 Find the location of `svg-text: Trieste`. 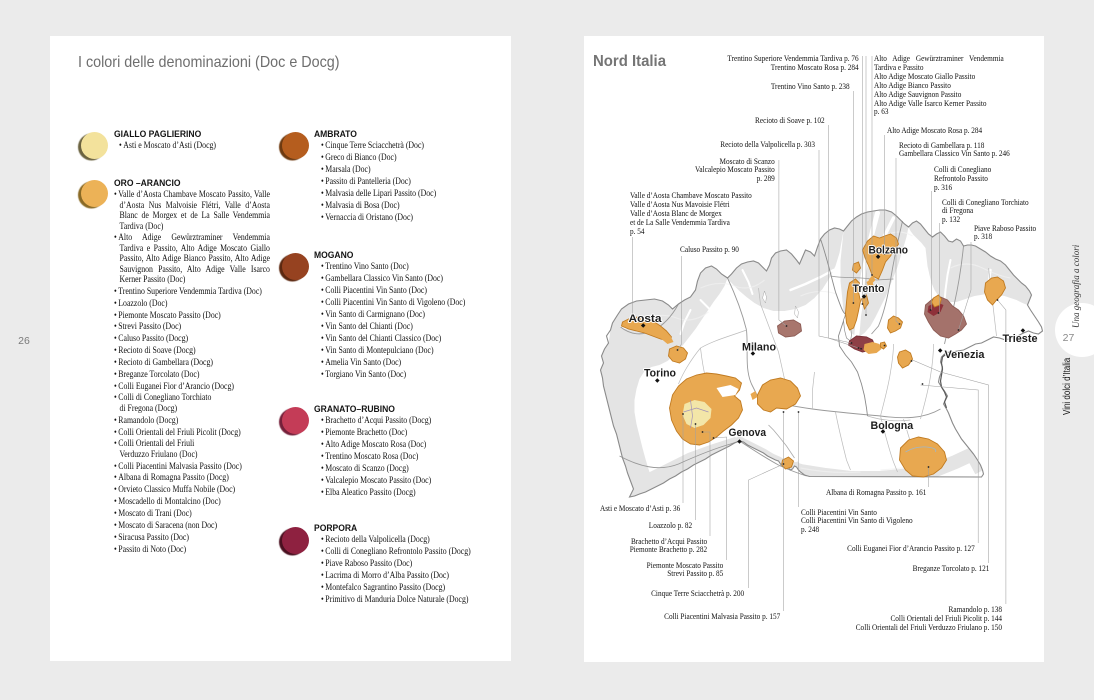

svg-text: Trieste is located at coordinates (1019, 339).